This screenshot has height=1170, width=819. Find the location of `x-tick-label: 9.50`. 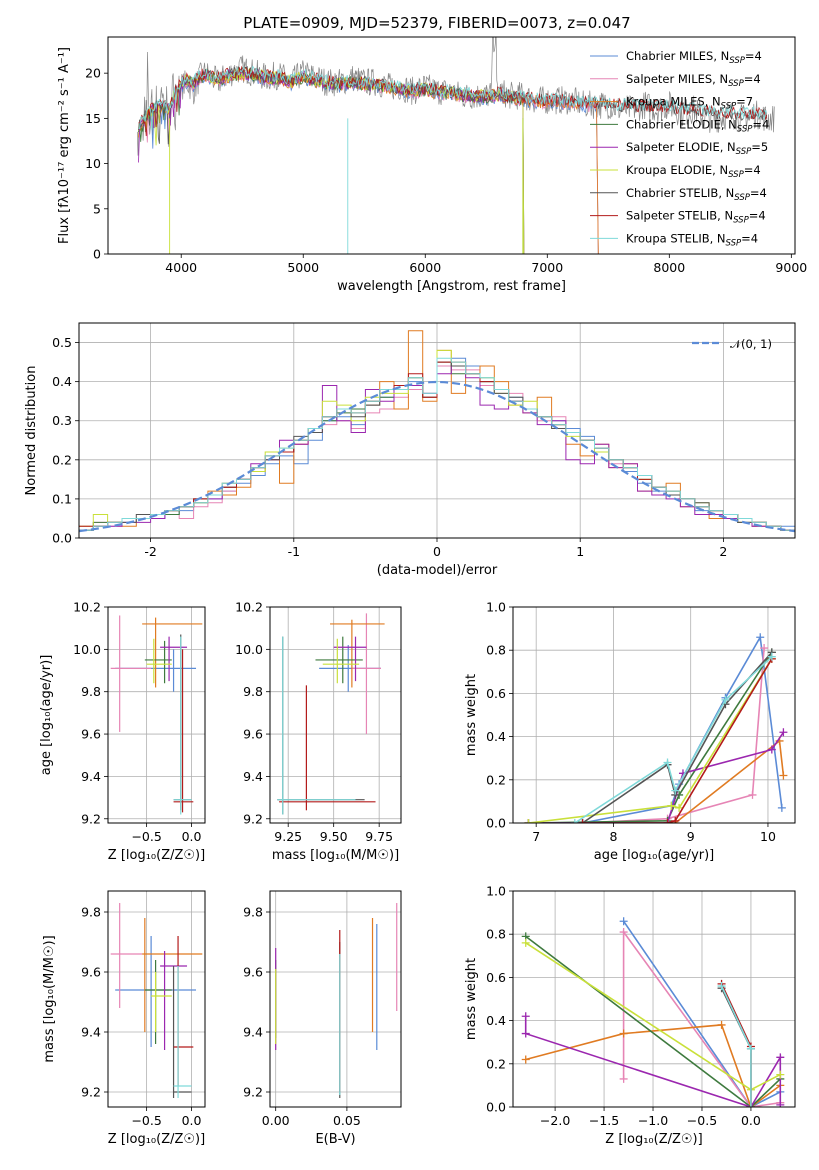

x-tick-label: 9.50 is located at coordinates (334, 836).